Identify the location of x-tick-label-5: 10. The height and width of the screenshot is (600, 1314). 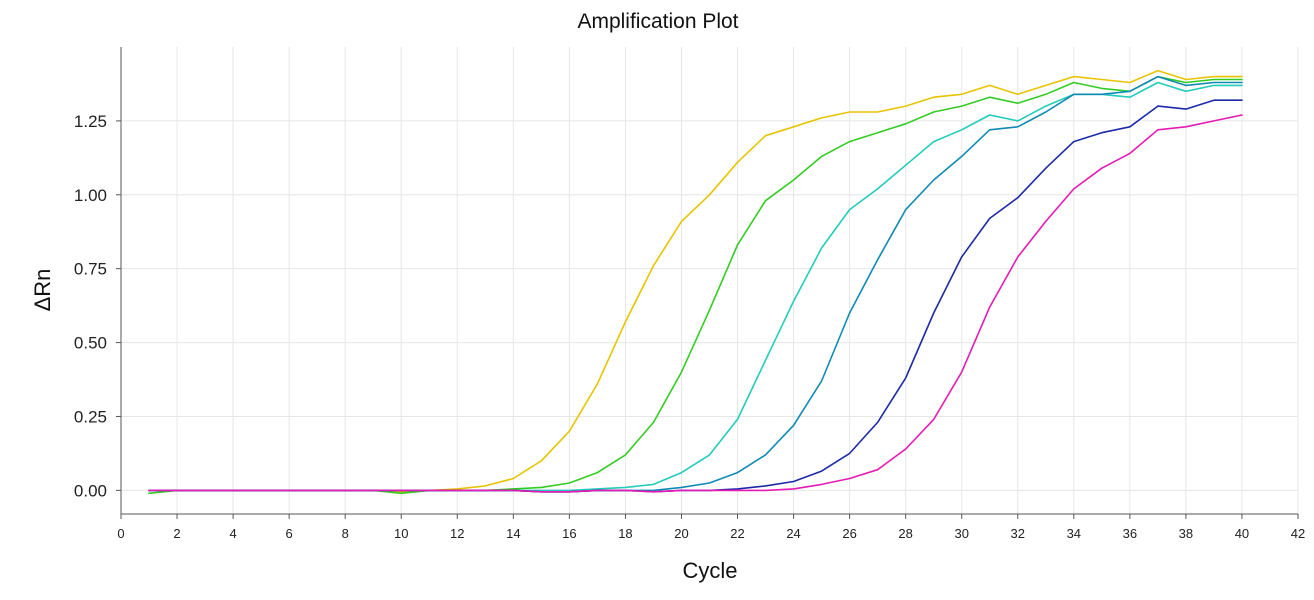
(401, 533).